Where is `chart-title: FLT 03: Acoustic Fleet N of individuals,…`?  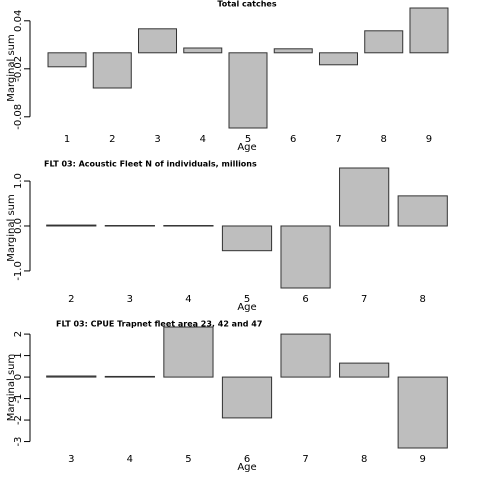
chart-title: FLT 03: Acoustic Fleet N of individuals,… is located at coordinates (150, 164).